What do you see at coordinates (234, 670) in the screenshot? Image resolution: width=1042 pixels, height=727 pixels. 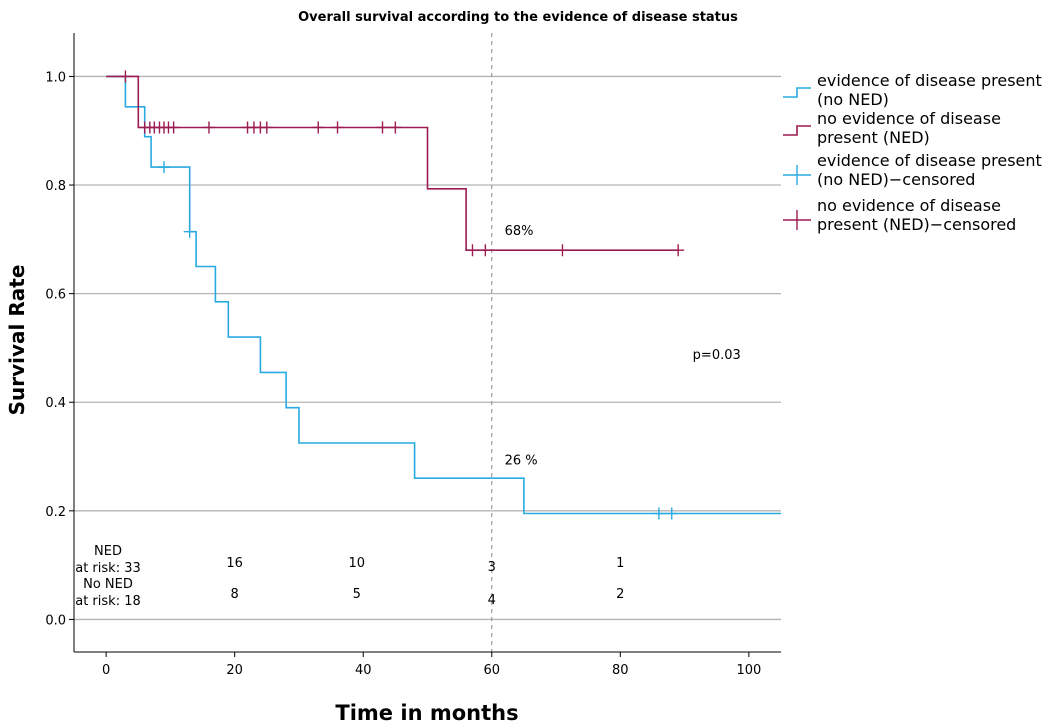 I see `x-tick-label: 20` at bounding box center [234, 670].